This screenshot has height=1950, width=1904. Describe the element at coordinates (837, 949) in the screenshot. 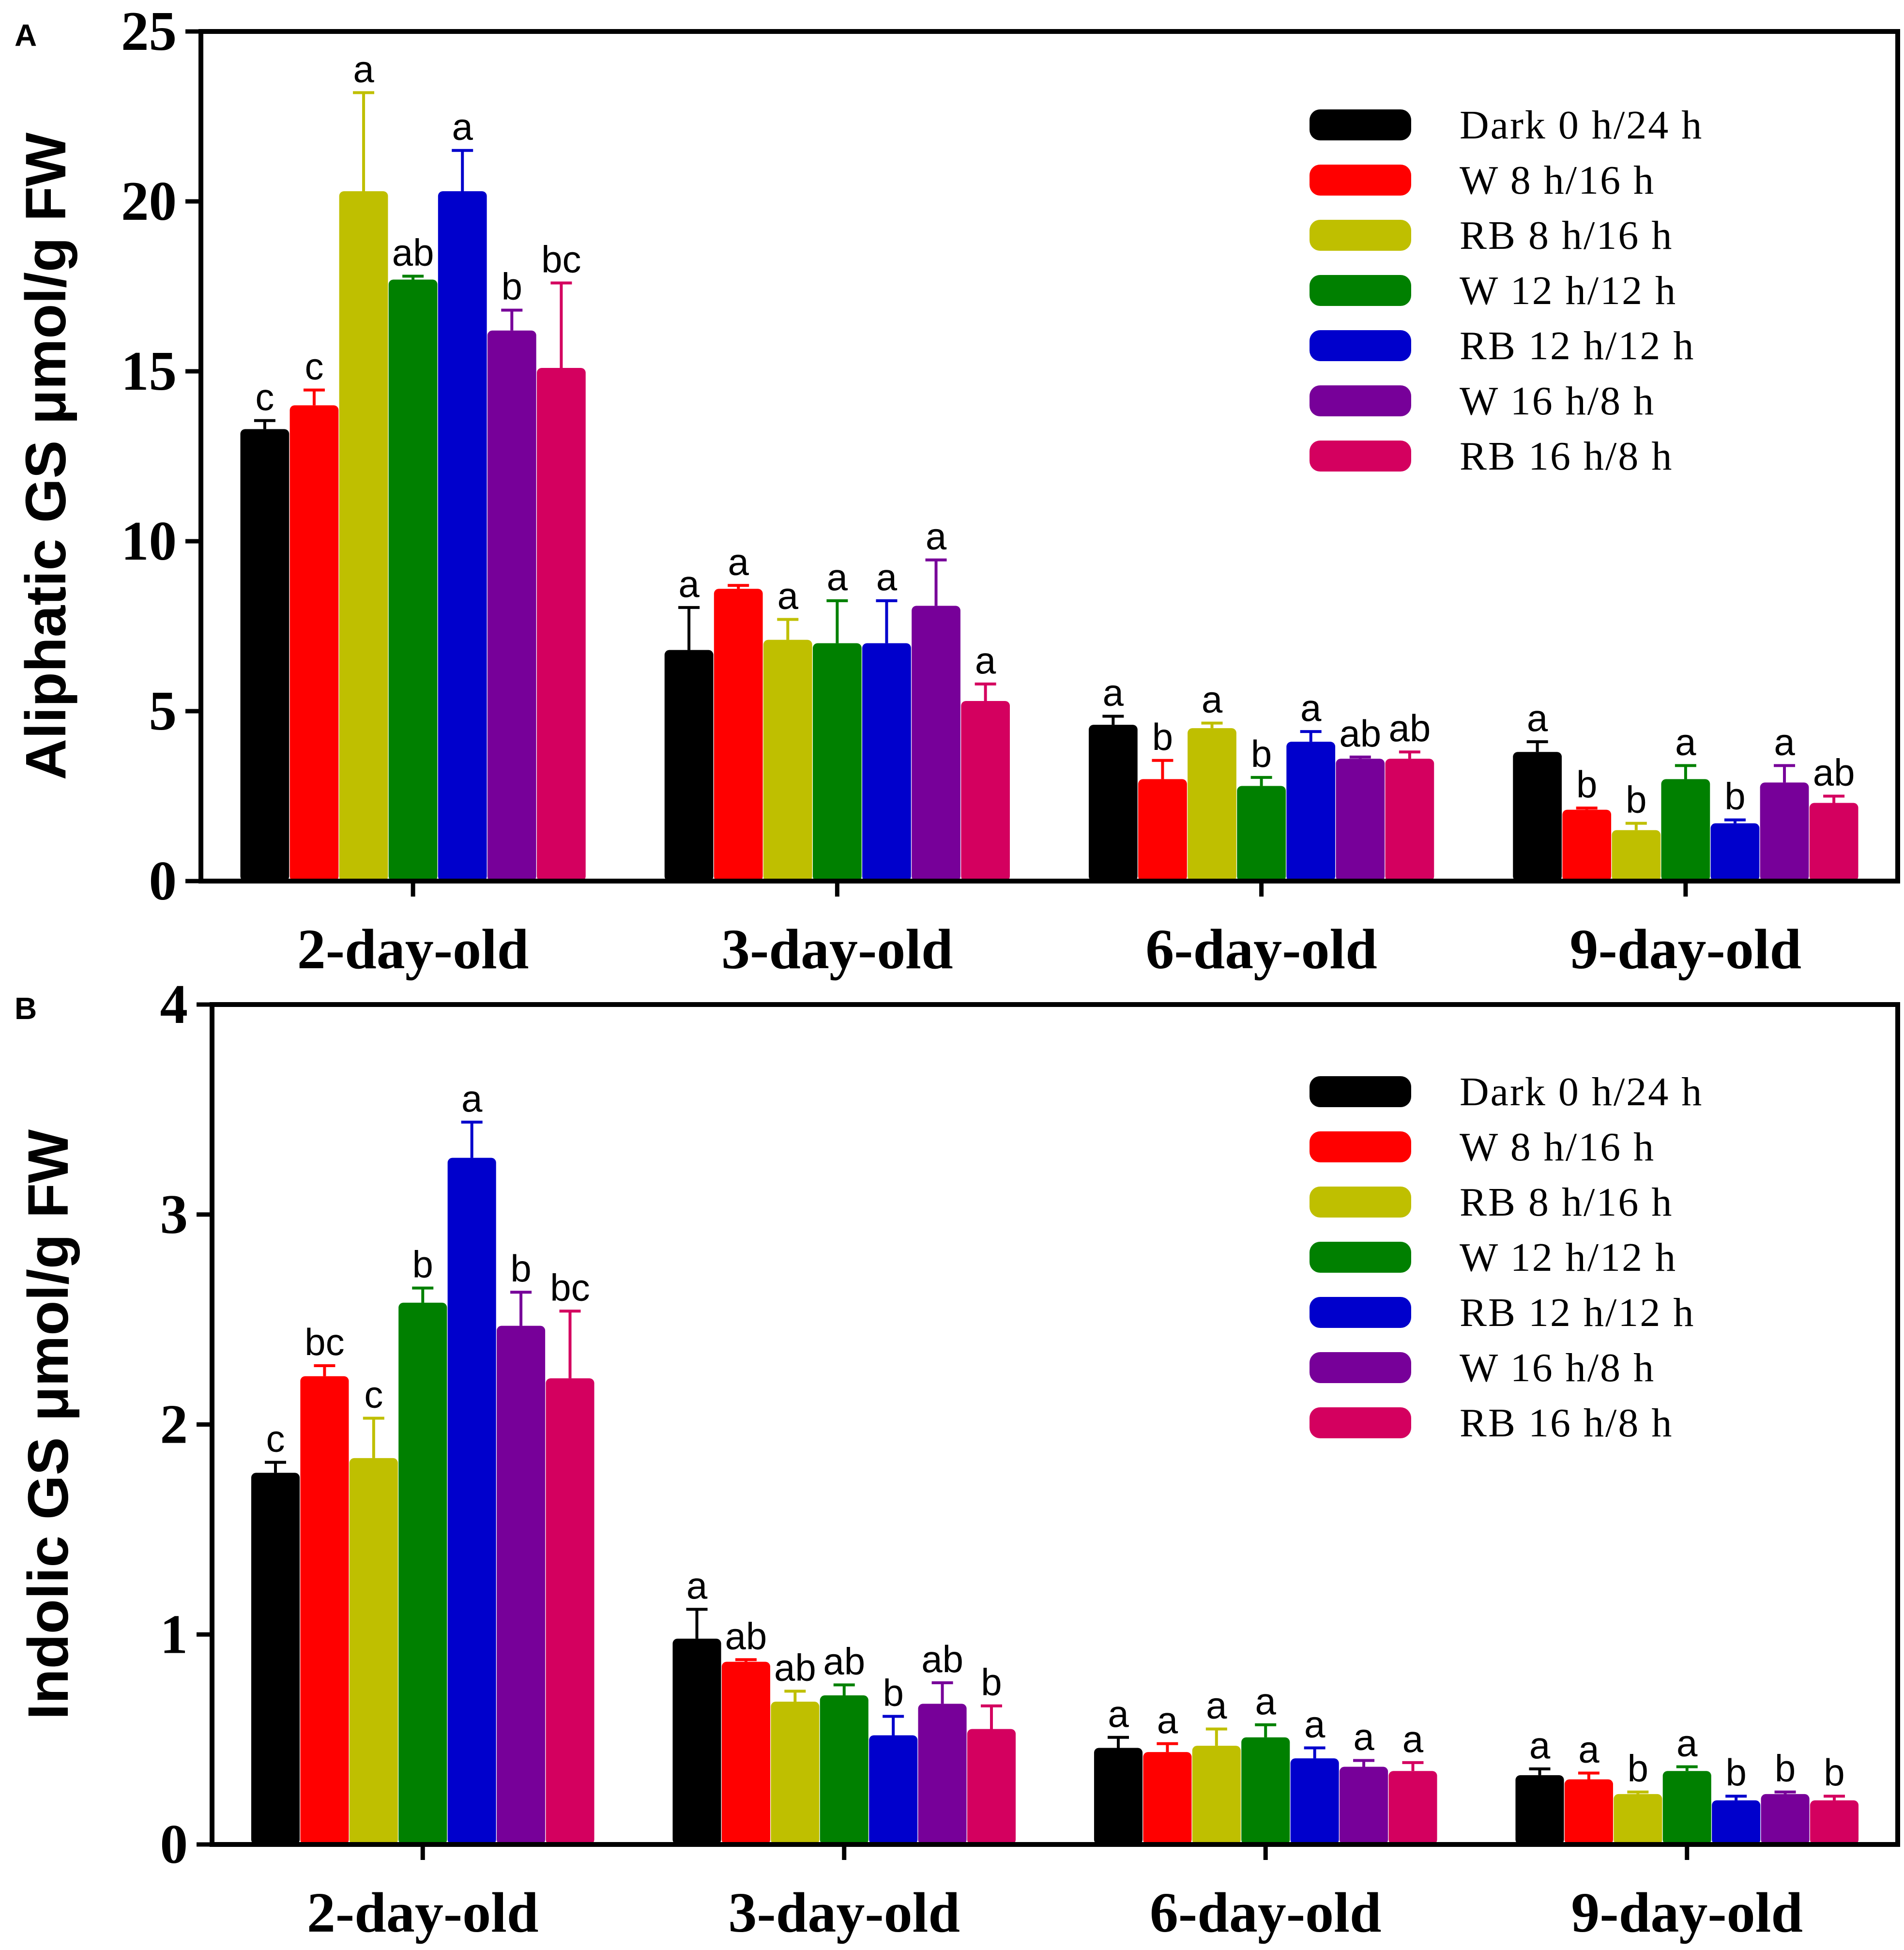

I see `category-label: 3-day-old` at that location.